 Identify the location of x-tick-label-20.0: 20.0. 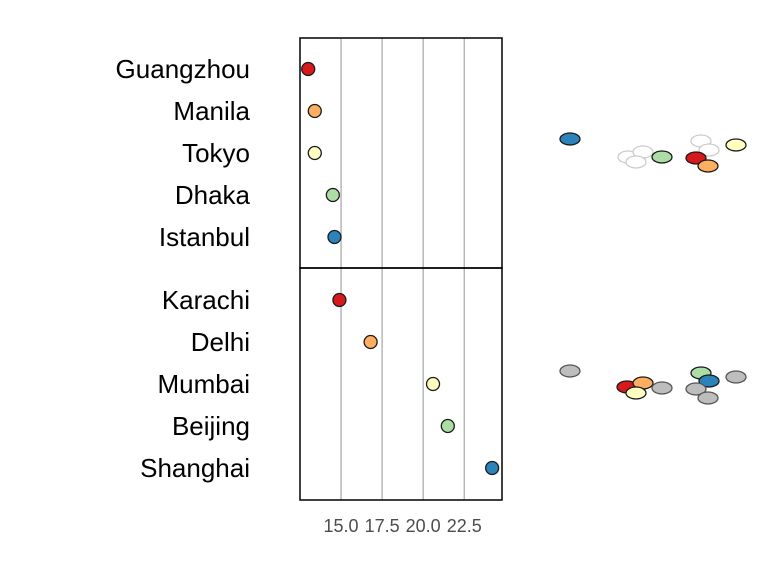
(423, 526).